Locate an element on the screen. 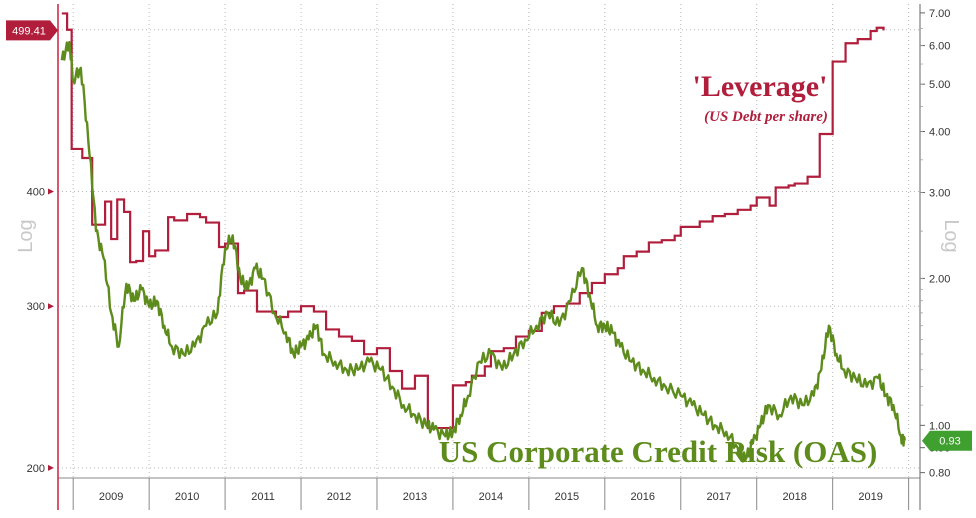  x-tick-label: 2013 is located at coordinates (415, 497).